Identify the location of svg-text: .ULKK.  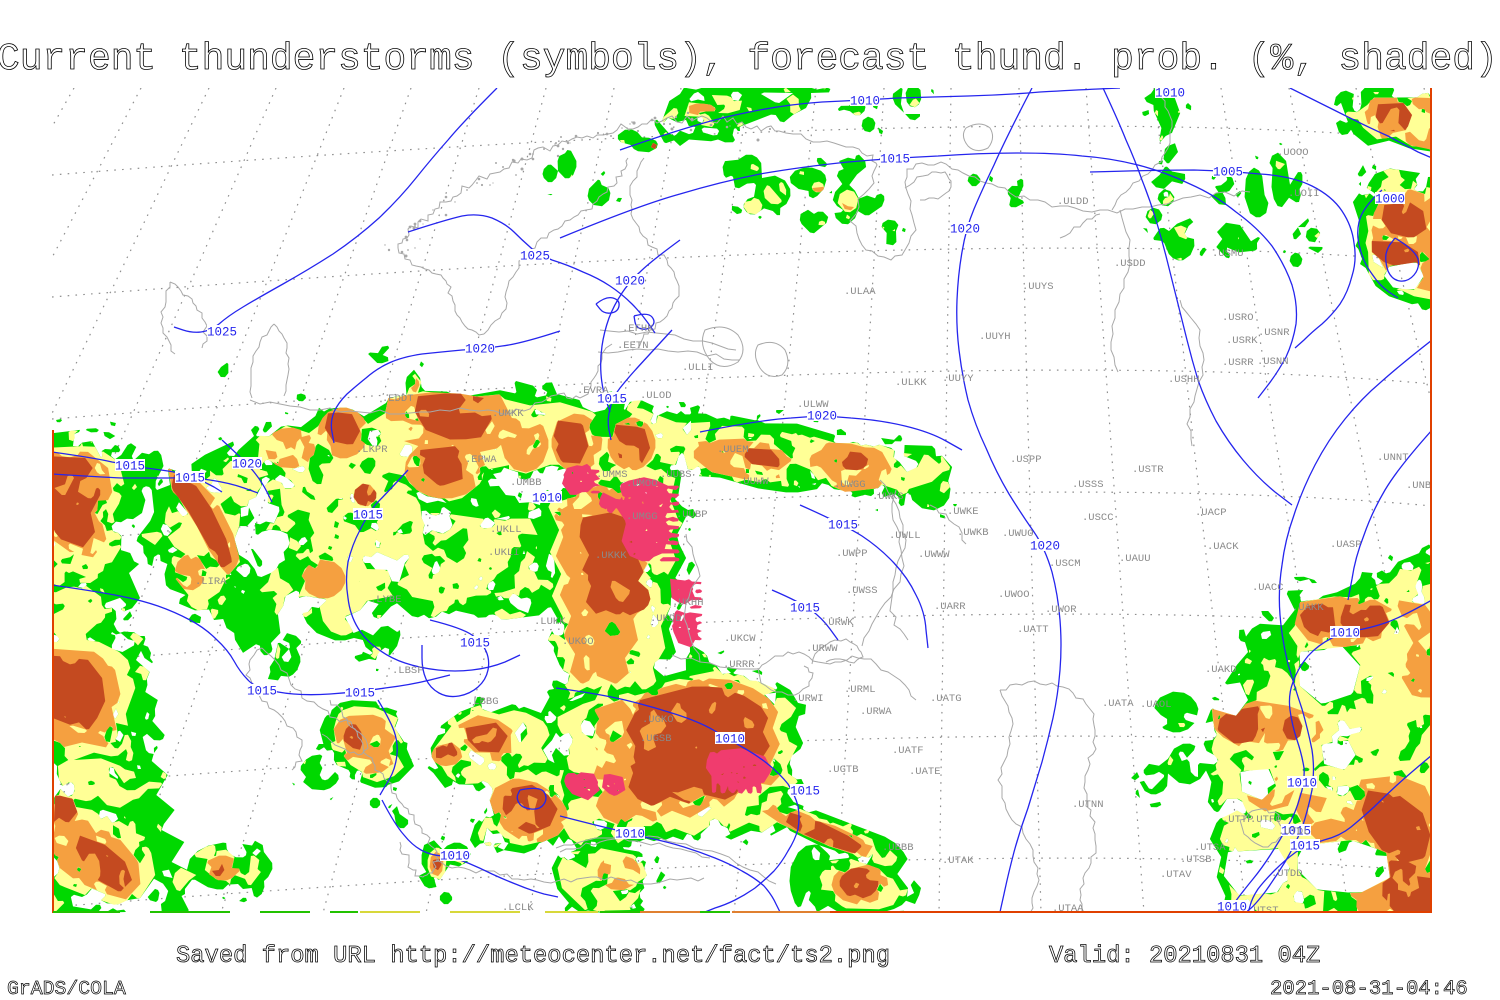
(911, 383).